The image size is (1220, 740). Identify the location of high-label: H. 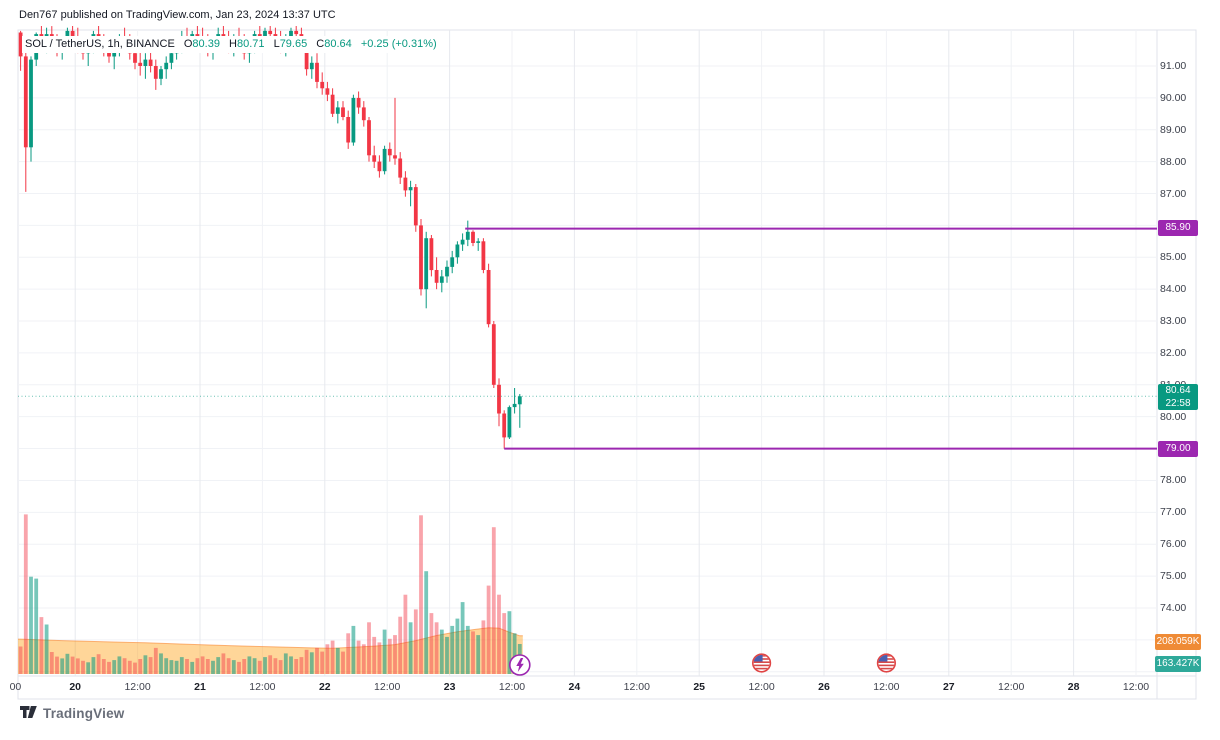
(233, 44).